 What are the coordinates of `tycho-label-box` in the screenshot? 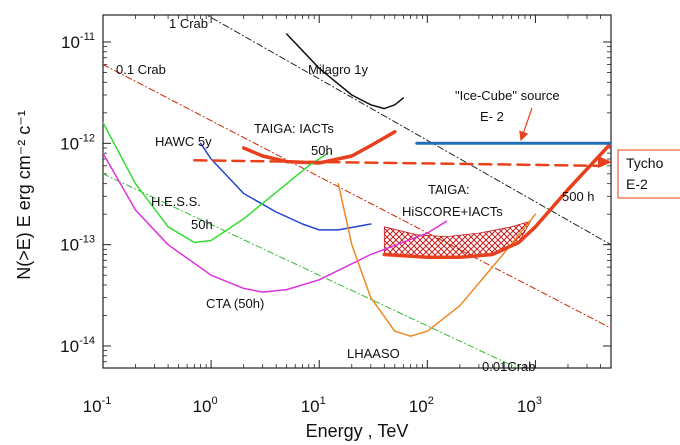 It's located at (648, 174).